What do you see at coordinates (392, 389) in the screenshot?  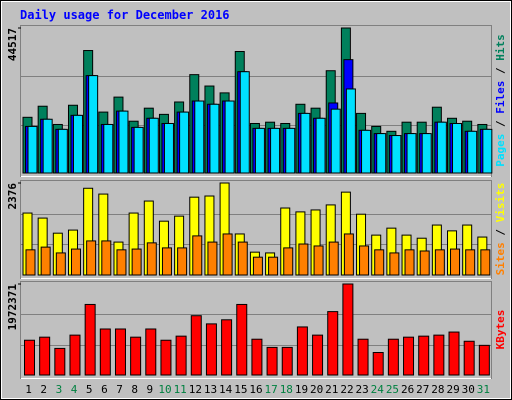 I see `x-tick-label: 25` at bounding box center [392, 389].